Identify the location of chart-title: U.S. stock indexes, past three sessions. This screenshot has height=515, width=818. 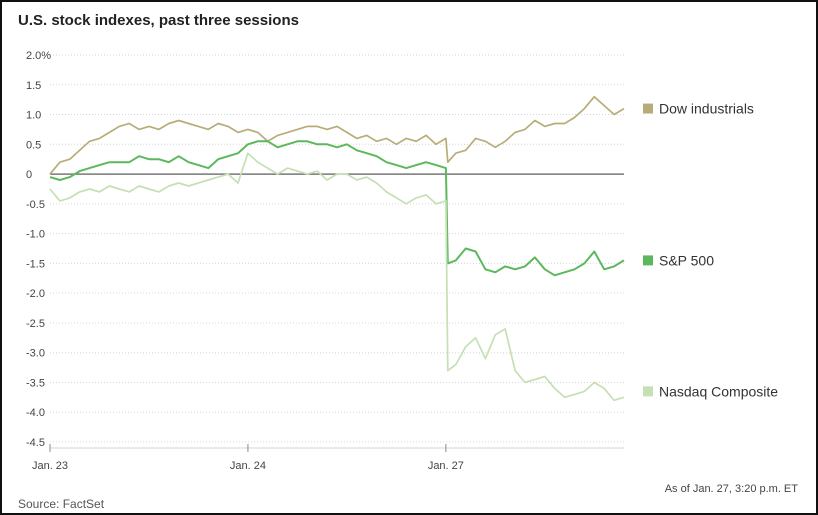
(158, 20).